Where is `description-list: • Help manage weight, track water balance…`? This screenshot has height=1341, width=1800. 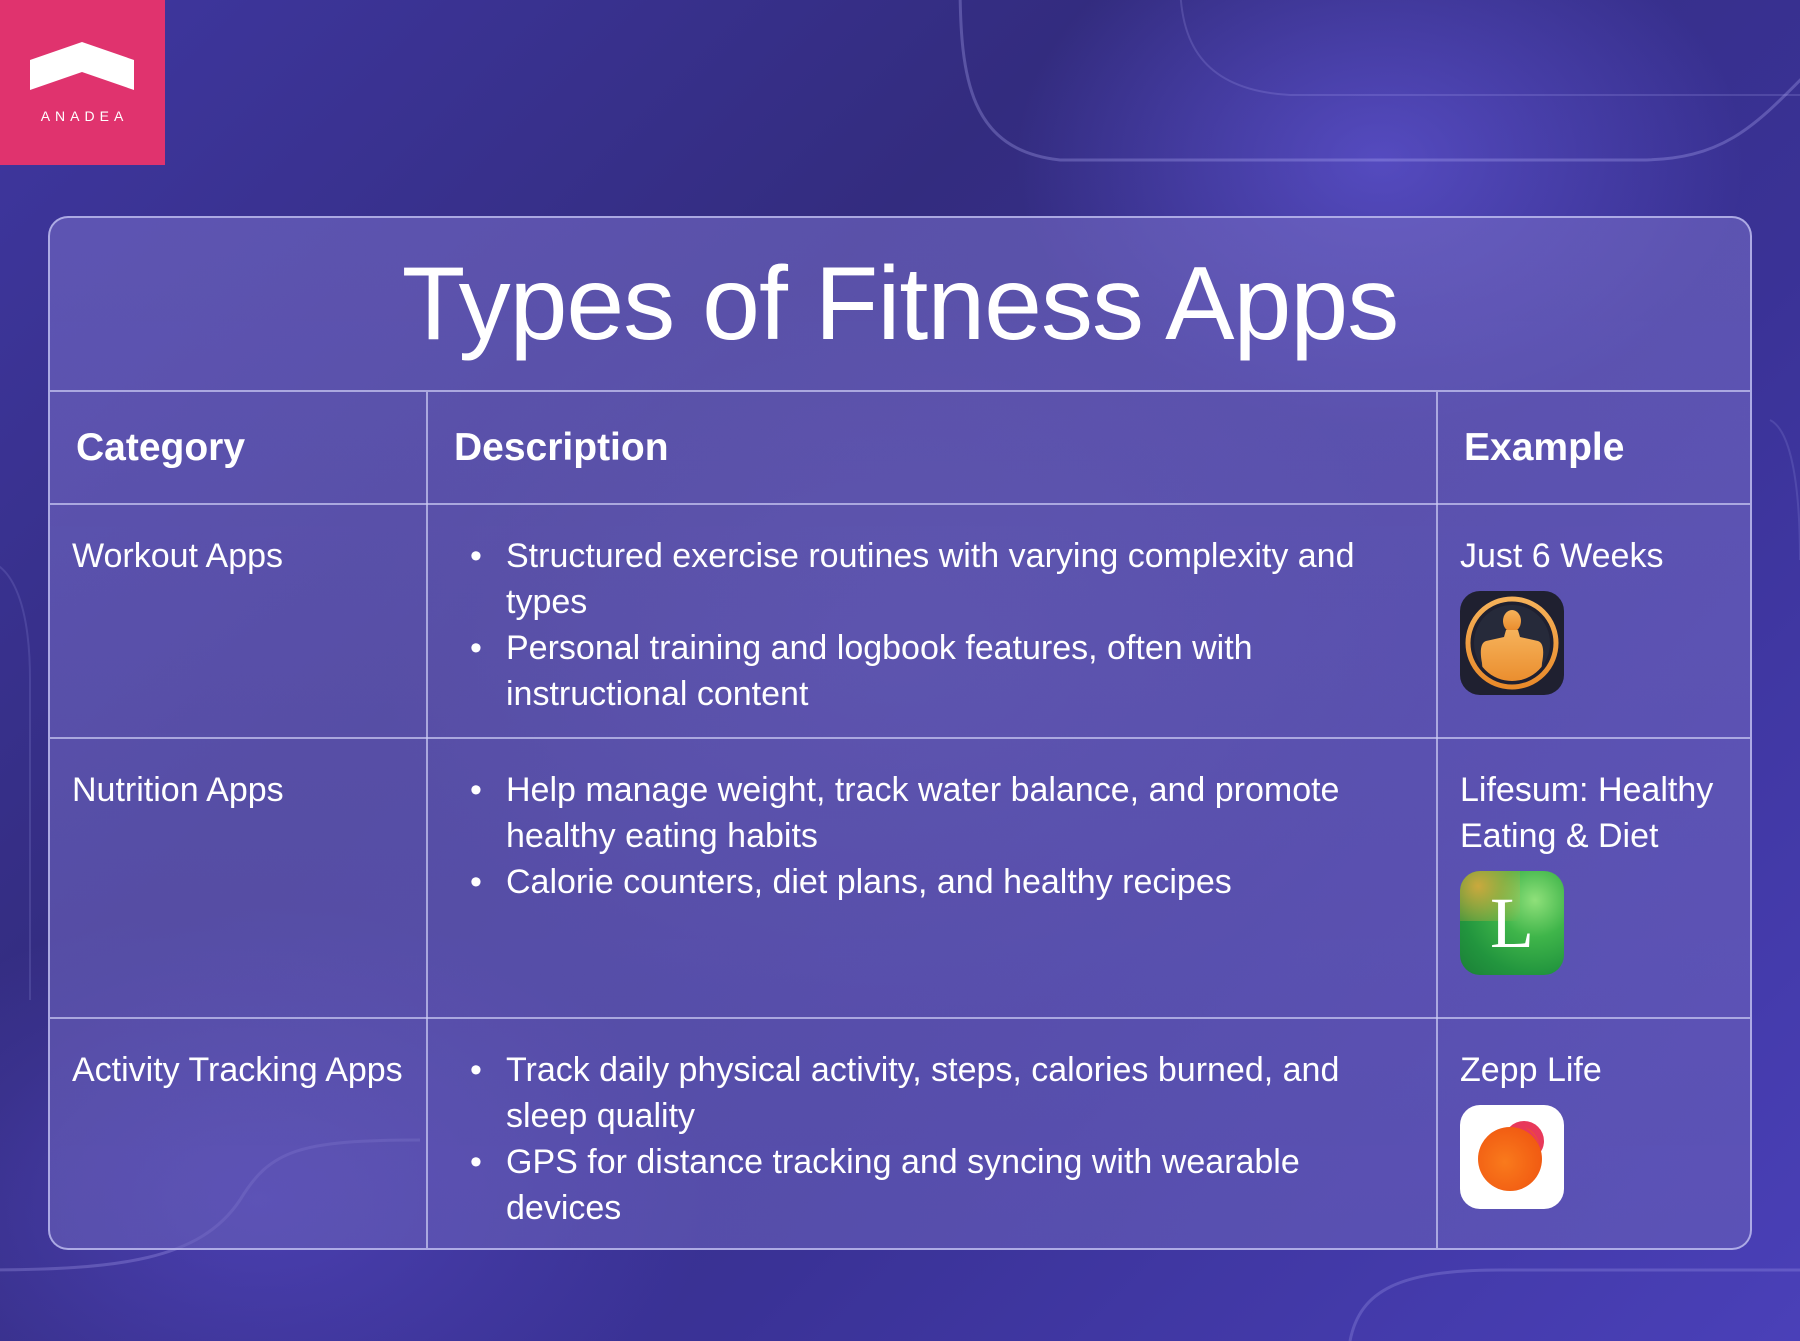
description-list: • Help manage weight, track water balance… is located at coordinates (932, 836).